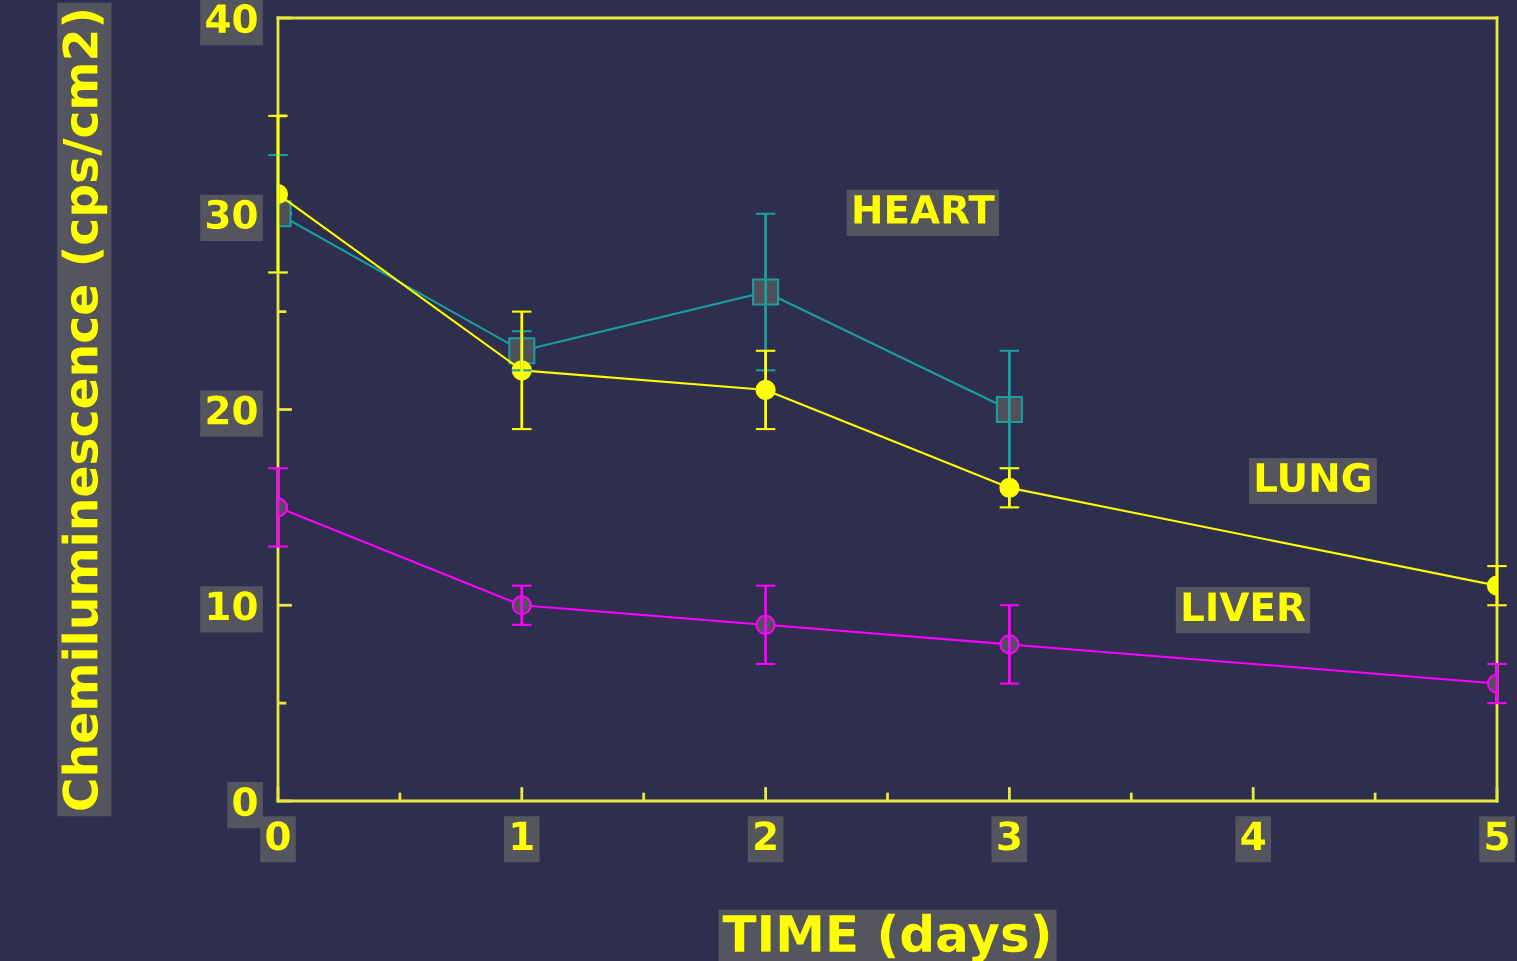  What do you see at coordinates (245, 801) in the screenshot?
I see `y-tick-label: 0` at bounding box center [245, 801].